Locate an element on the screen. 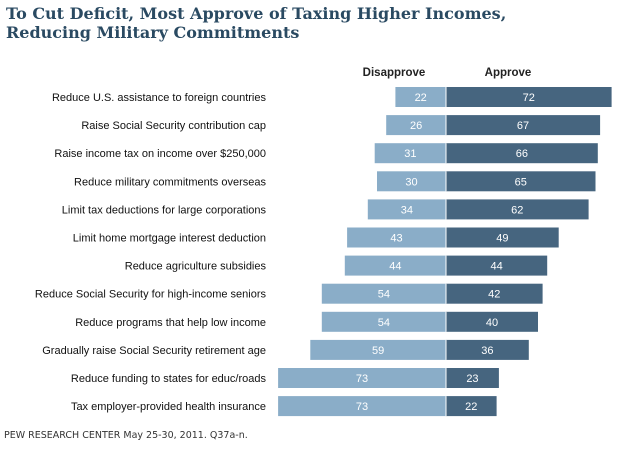  approve-value-label: 67 is located at coordinates (523, 126).